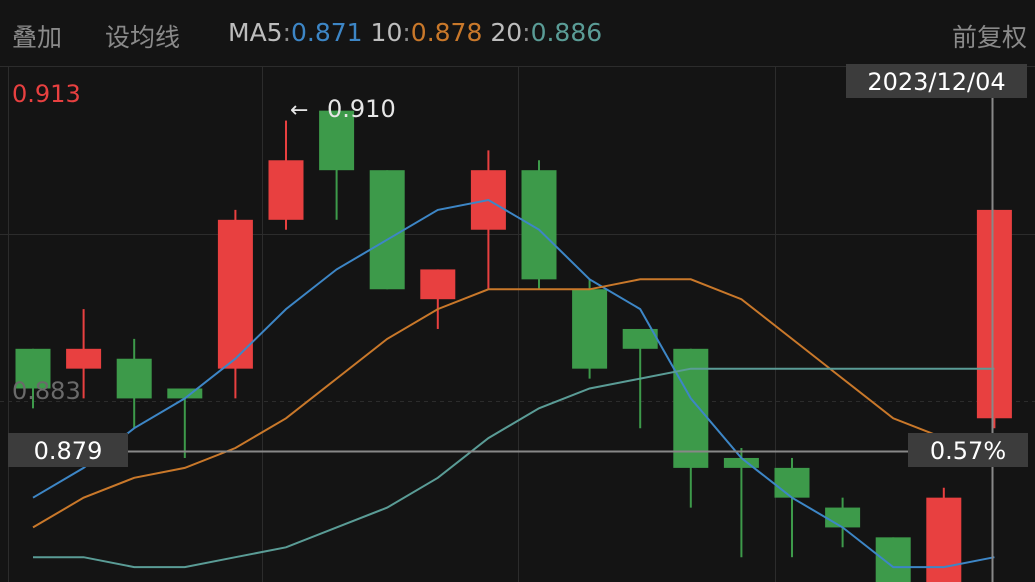 The width and height of the screenshot is (1035, 582). Describe the element at coordinates (989, 37) in the screenshot. I see `adjust-button: 前复权` at that location.